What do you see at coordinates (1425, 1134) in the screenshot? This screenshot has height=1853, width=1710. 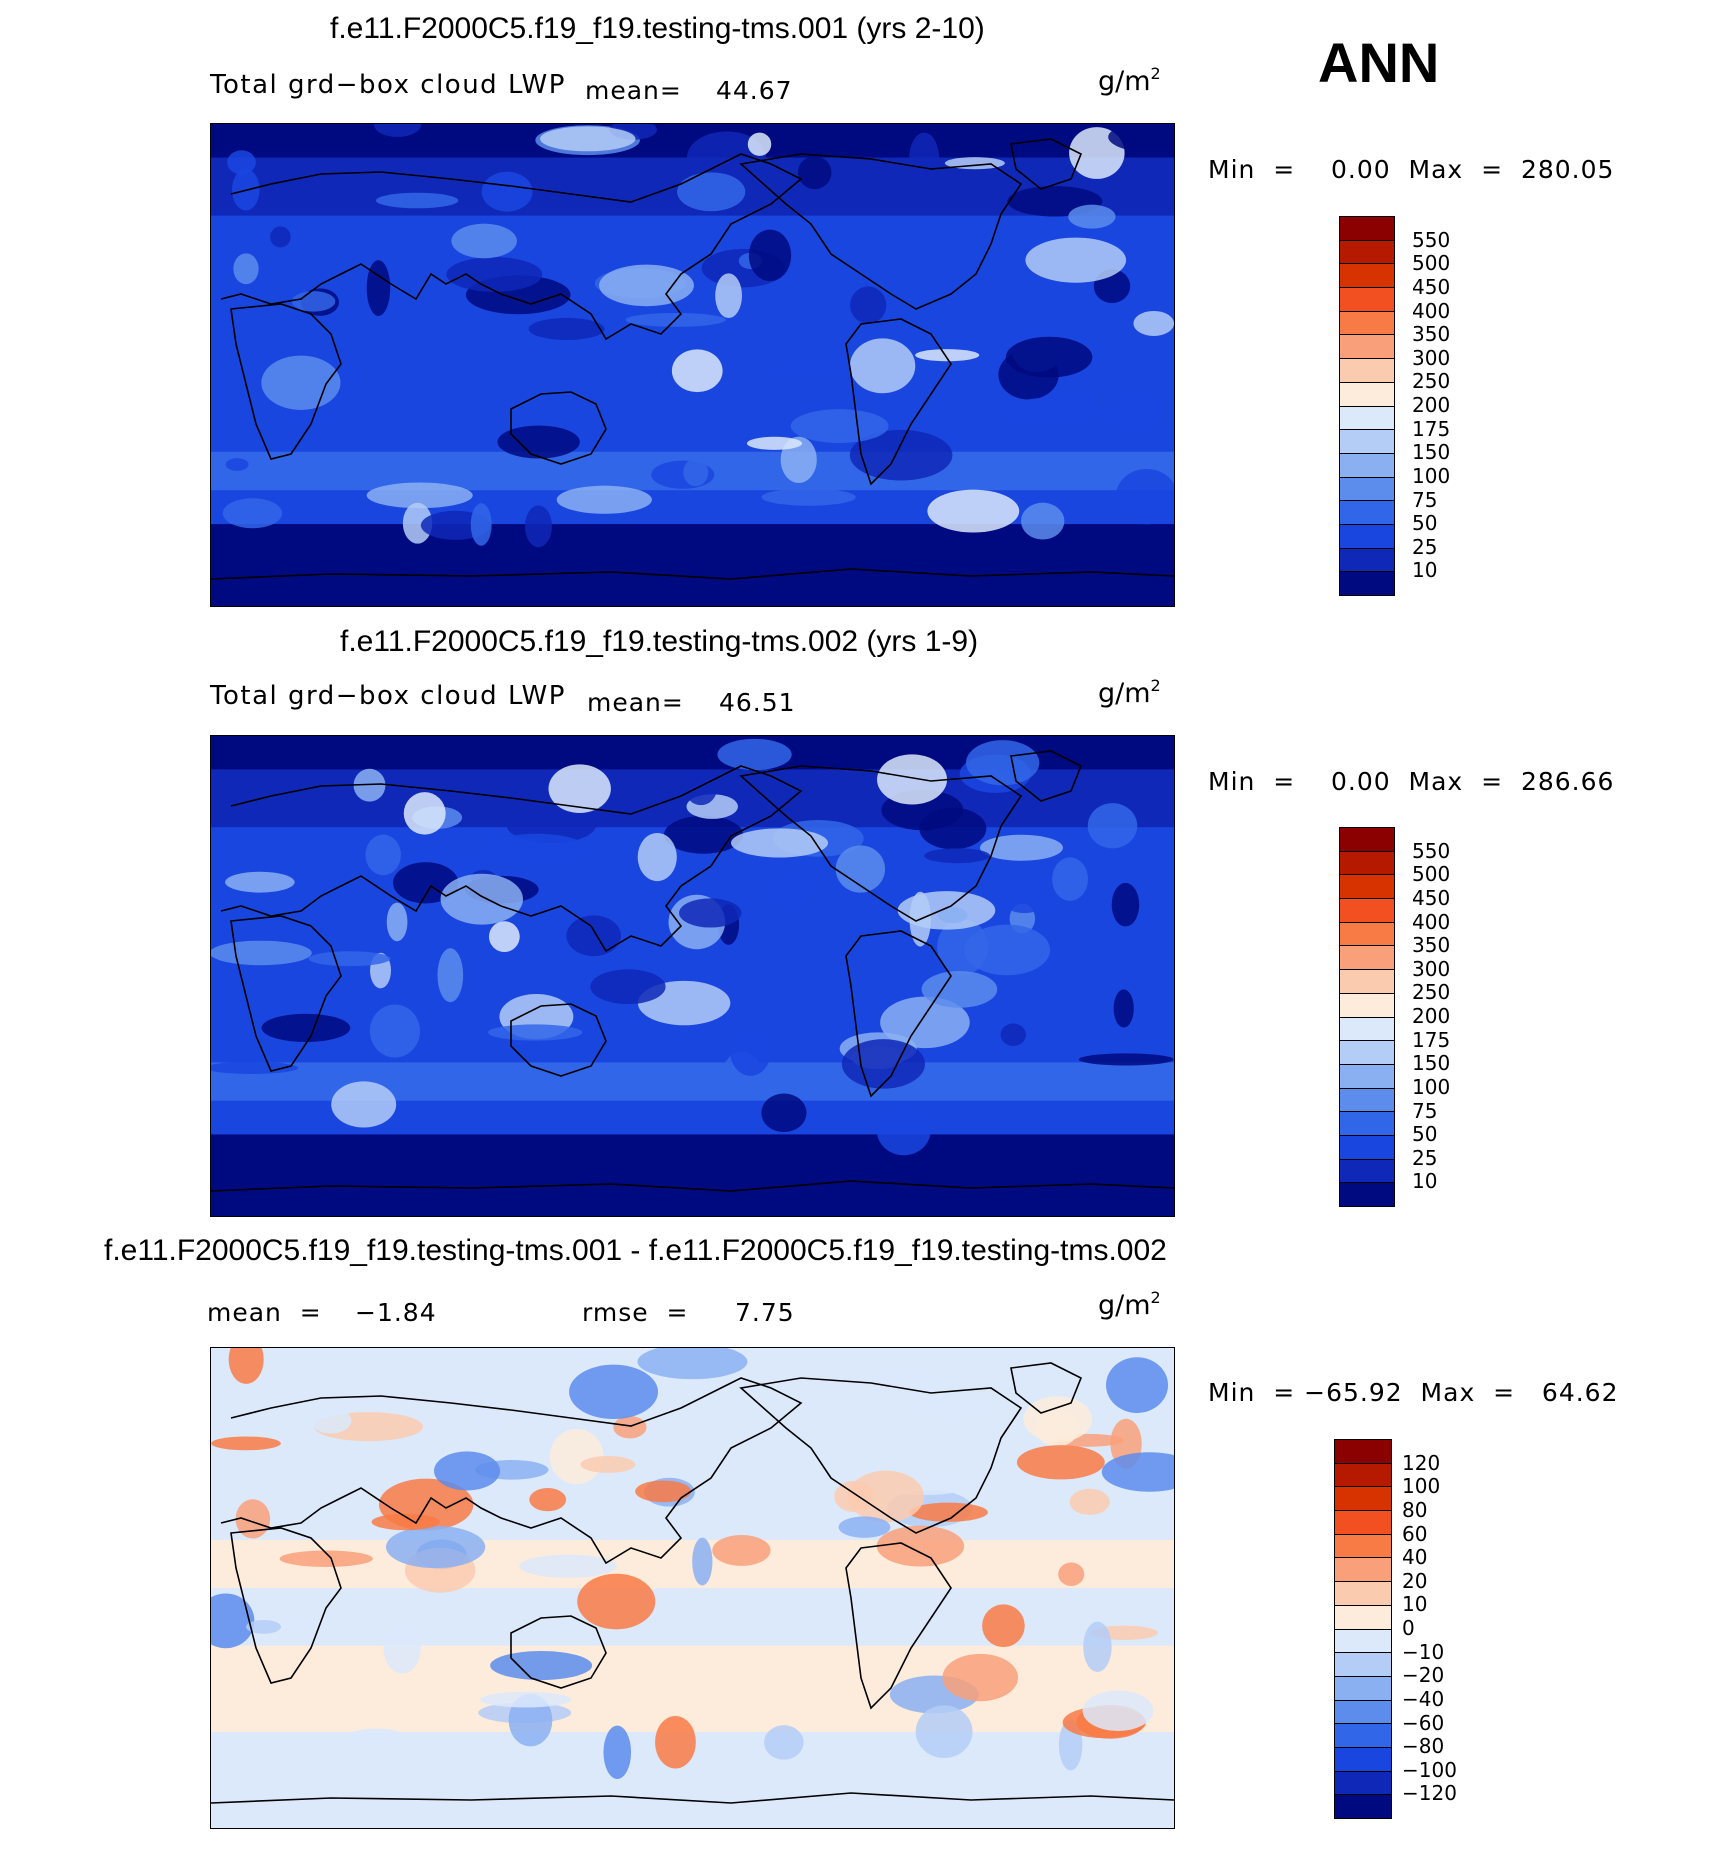 I see `colorbar-label: 50` at bounding box center [1425, 1134].